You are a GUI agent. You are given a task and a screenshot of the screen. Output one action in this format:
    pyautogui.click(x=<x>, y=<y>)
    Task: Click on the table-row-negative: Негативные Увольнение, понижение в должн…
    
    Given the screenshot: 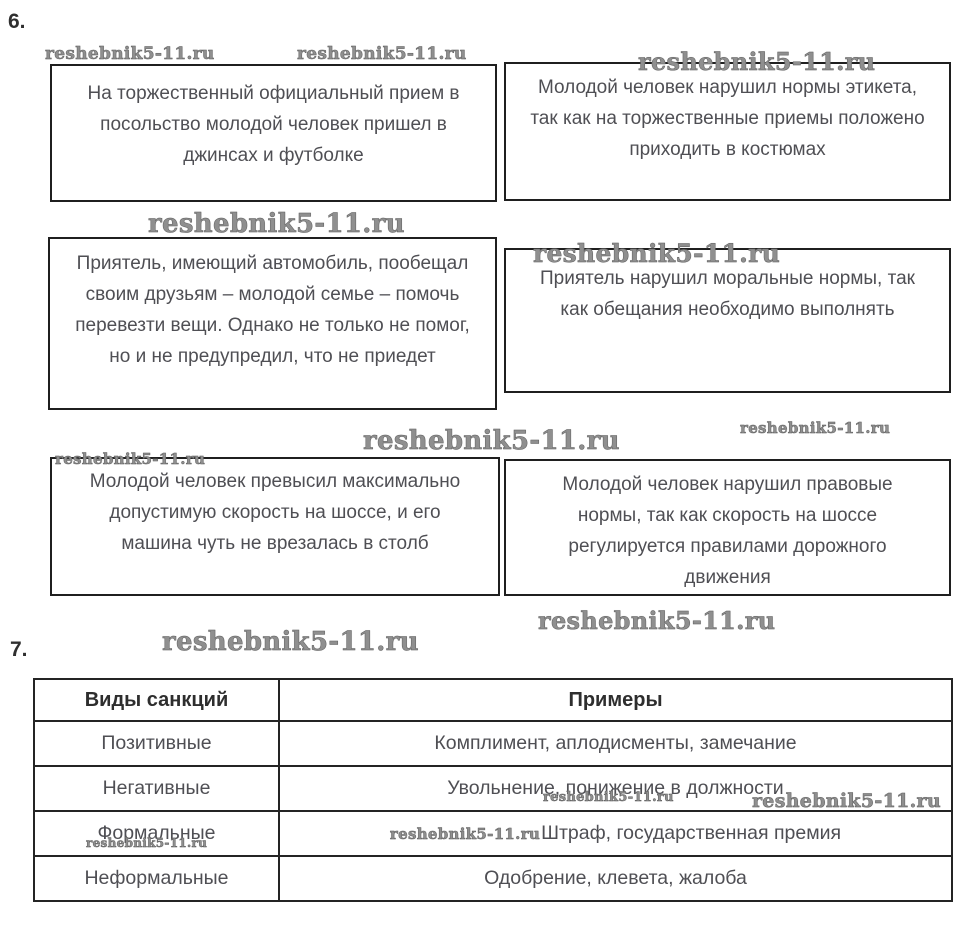 What is the action you would take?
    pyautogui.click(x=493, y=788)
    